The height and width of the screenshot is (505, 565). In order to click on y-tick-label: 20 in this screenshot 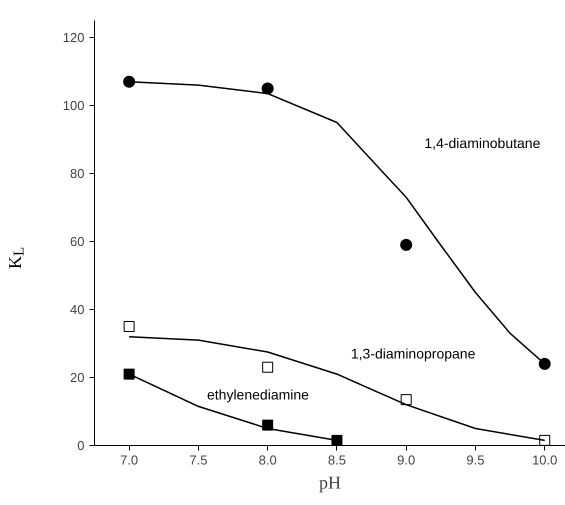, I will do `click(77, 377)`.